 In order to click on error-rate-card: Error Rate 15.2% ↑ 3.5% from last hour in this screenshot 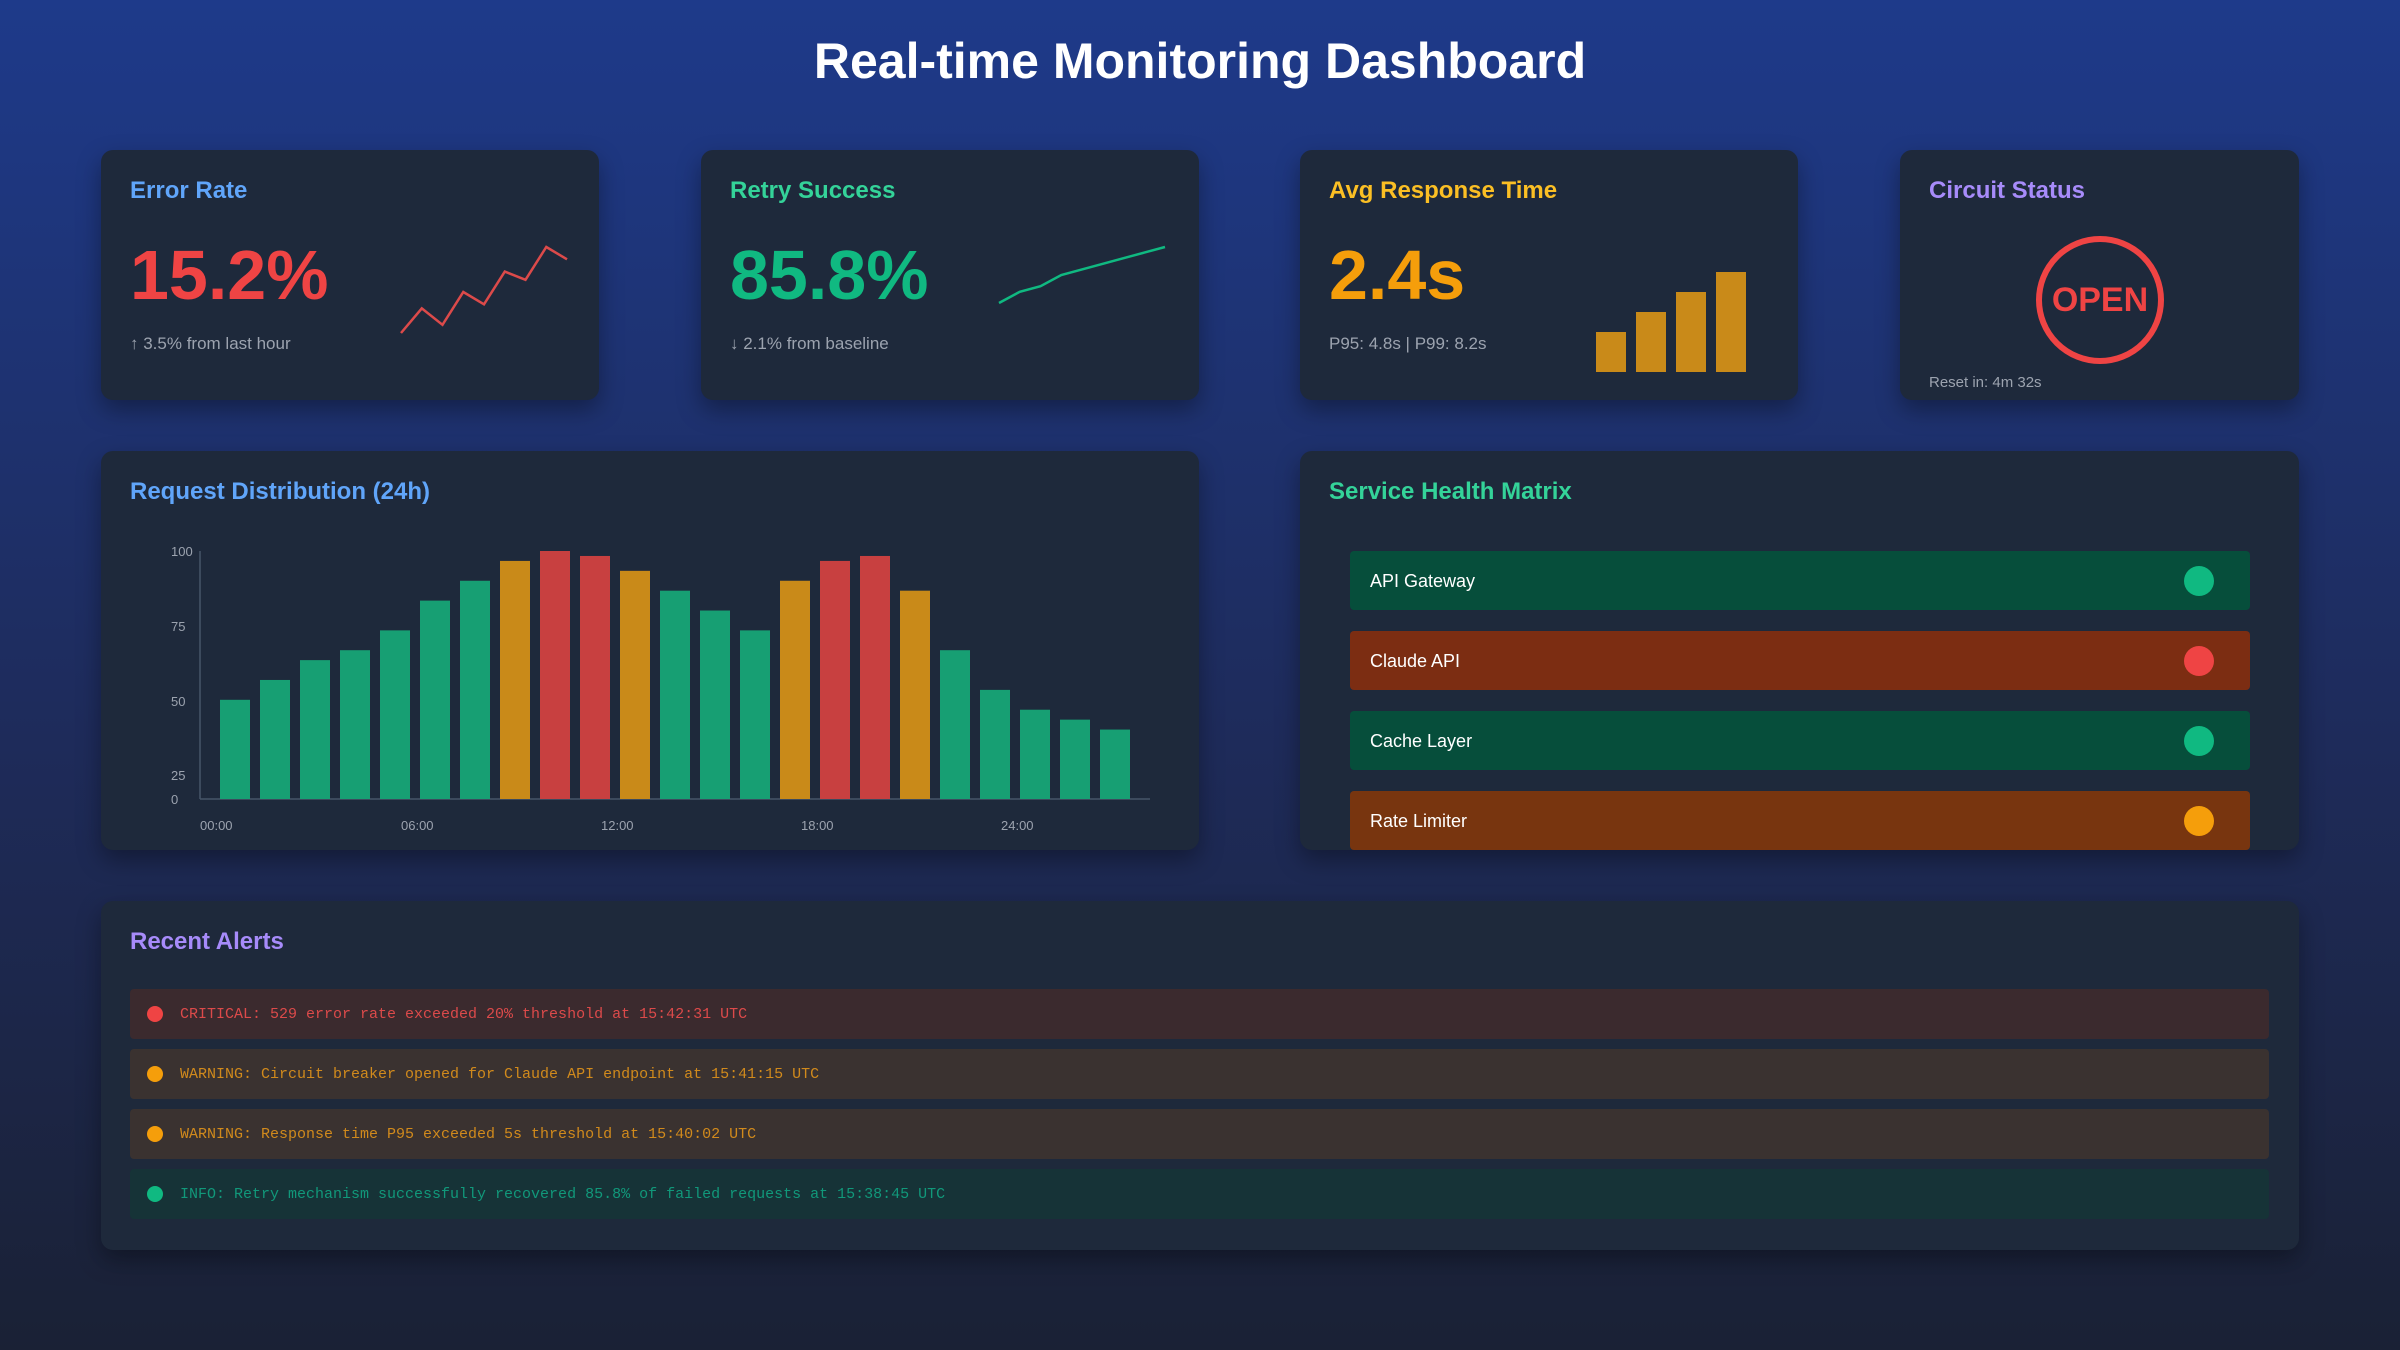, I will do `click(350, 275)`.